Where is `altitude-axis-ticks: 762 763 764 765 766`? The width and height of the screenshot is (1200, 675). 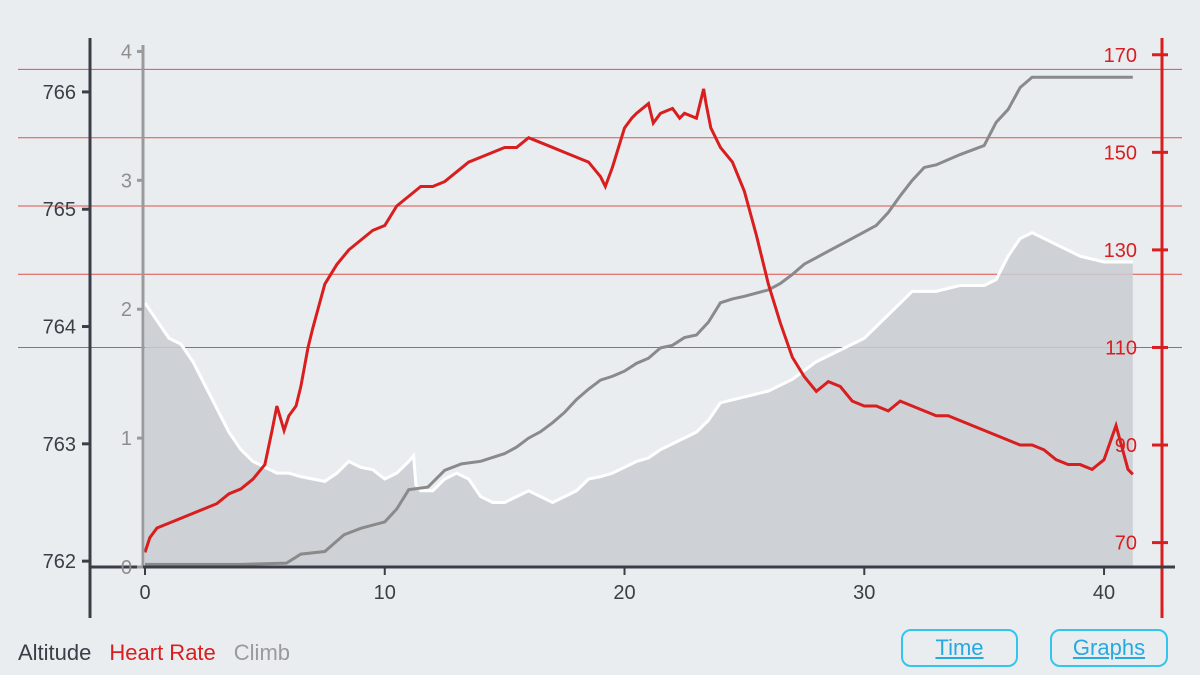
altitude-axis-ticks: 762 763 764 765 766 is located at coordinates (66, 327).